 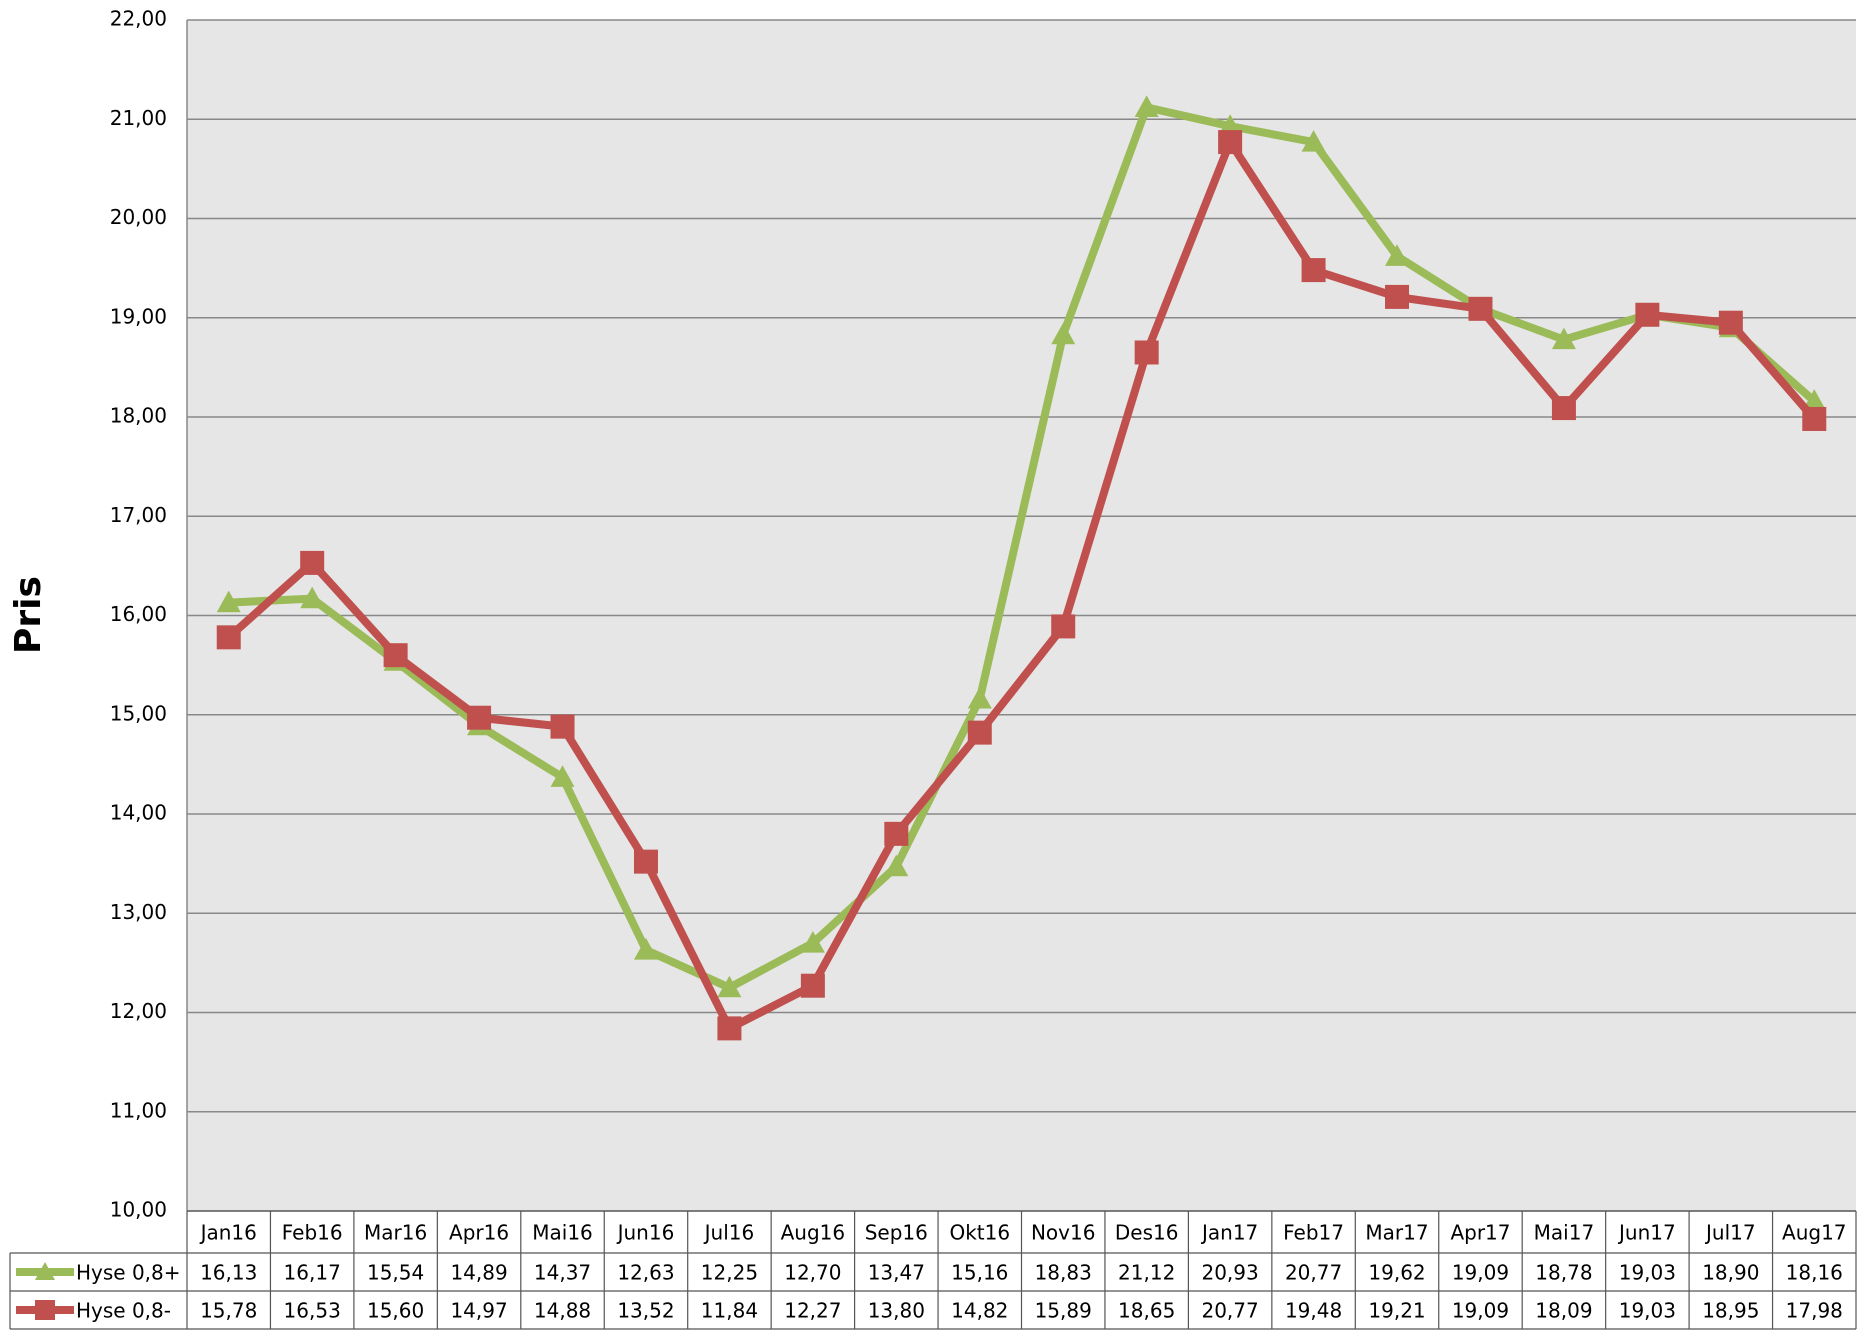 What do you see at coordinates (1564, 1233) in the screenshot?
I see `x-tick-label: Mai17` at bounding box center [1564, 1233].